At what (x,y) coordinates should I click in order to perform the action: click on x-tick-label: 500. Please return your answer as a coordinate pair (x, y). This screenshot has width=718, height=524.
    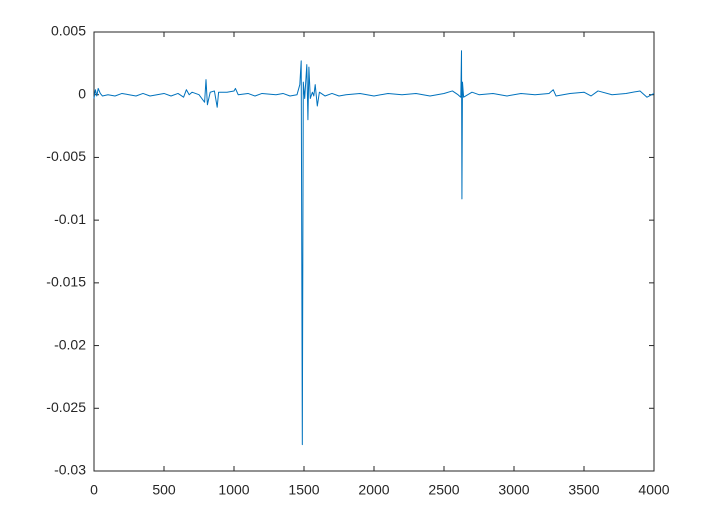
    Looking at the image, I should click on (164, 490).